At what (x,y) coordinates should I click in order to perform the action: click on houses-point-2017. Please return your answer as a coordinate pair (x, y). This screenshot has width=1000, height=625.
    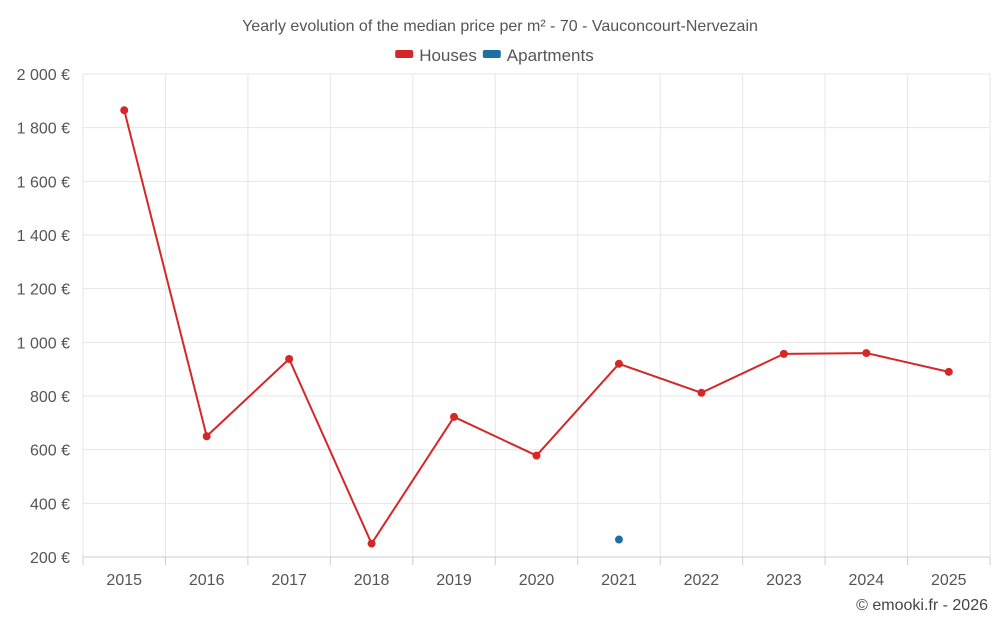
    Looking at the image, I should click on (289, 358).